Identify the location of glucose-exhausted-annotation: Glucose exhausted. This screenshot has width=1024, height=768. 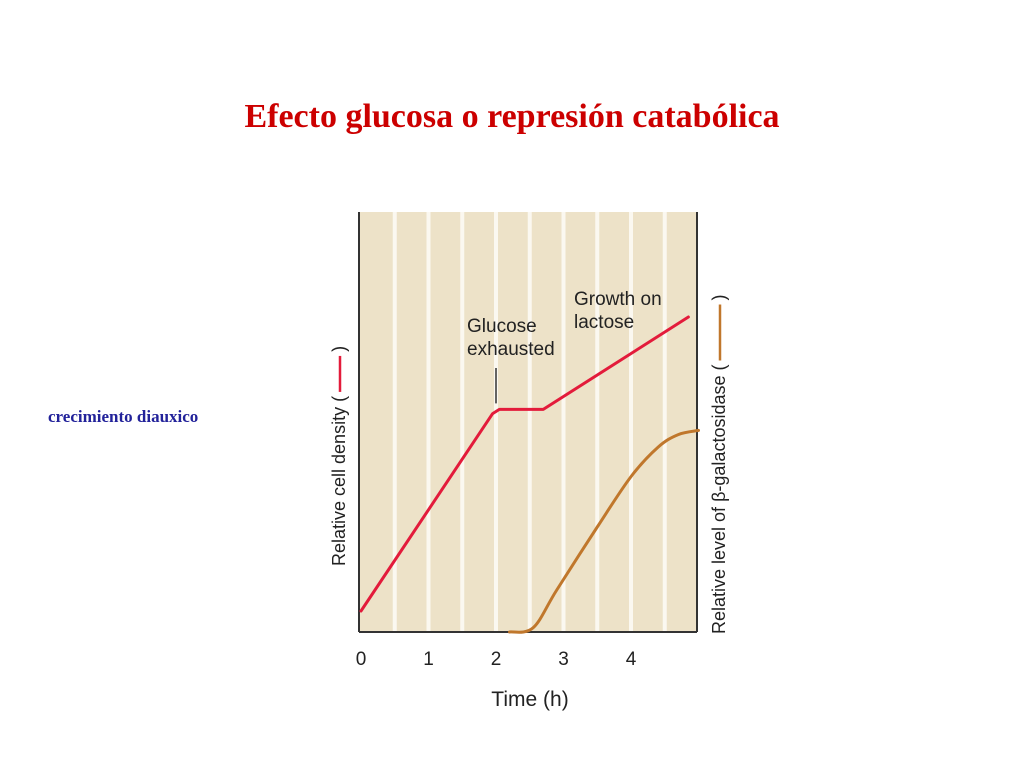
(511, 338).